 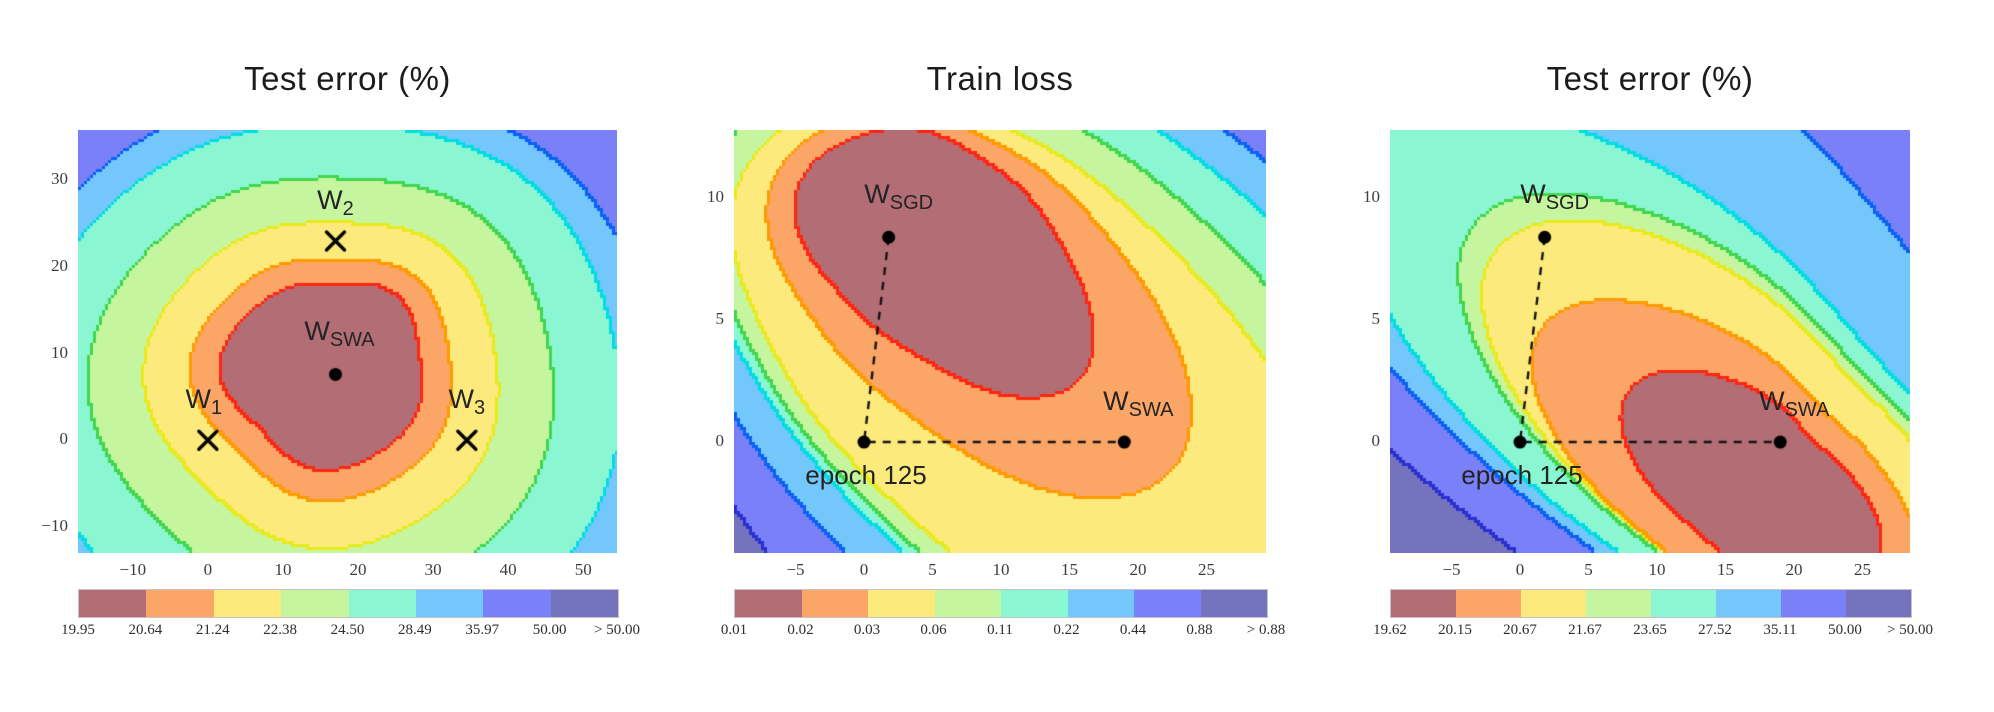 I want to click on colorbar-tick-label: 0.88, so click(x=1199, y=630).